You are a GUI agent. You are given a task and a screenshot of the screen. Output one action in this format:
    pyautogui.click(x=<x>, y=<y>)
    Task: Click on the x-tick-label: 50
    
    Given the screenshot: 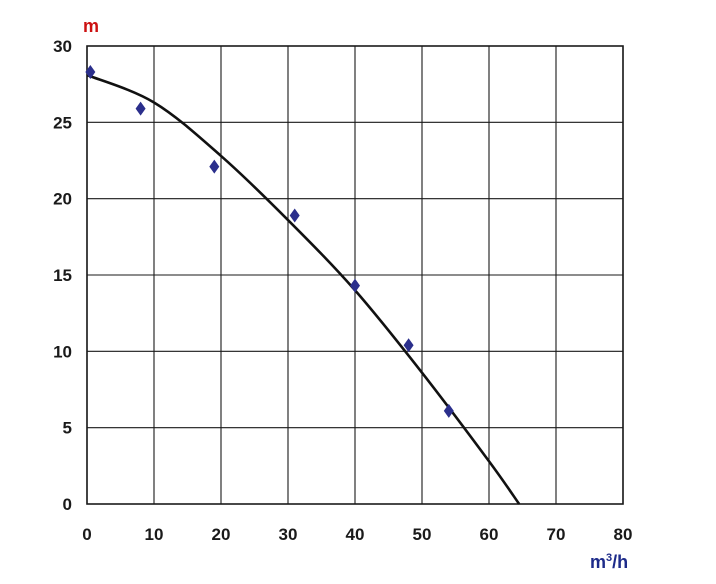 What is the action you would take?
    pyautogui.click(x=422, y=534)
    